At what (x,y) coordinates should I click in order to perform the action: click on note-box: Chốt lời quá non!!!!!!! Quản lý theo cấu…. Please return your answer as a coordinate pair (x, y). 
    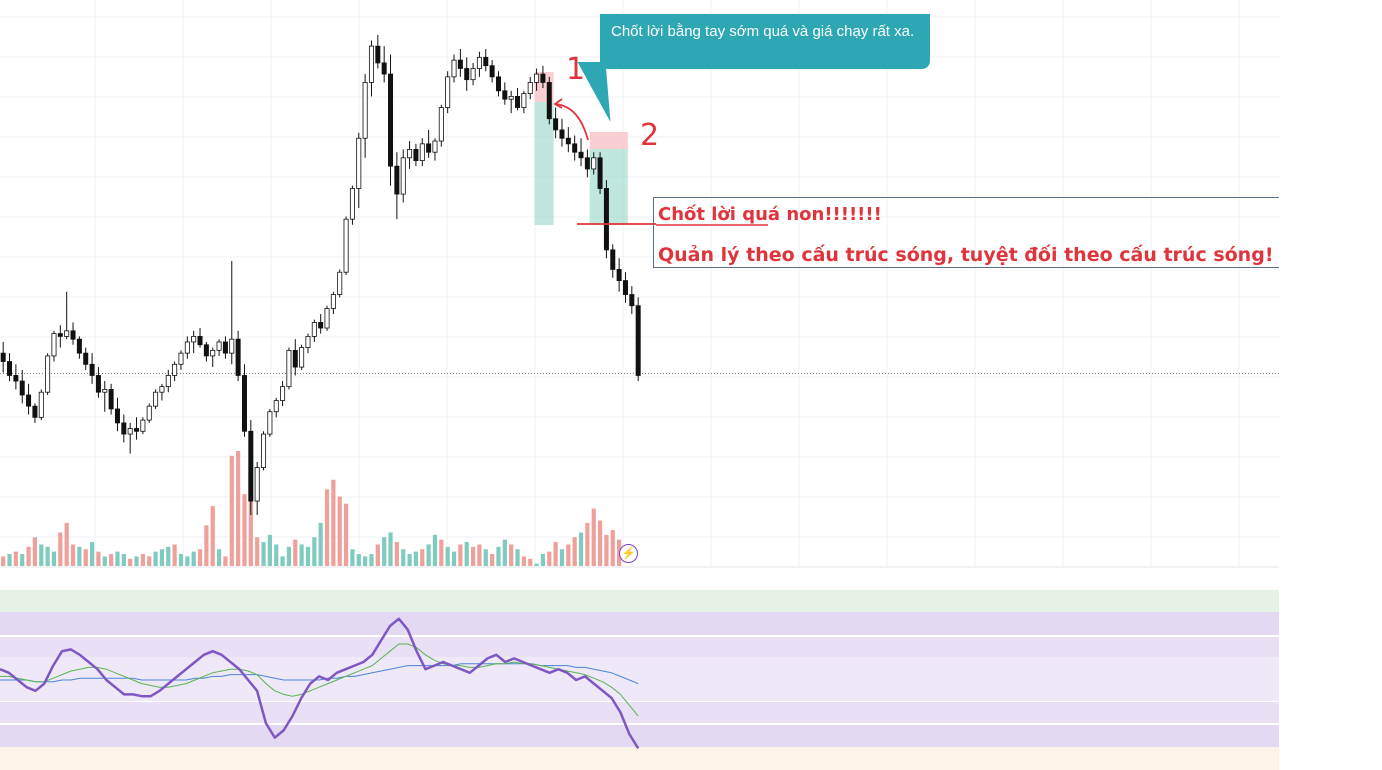
    Looking at the image, I should click on (966, 232).